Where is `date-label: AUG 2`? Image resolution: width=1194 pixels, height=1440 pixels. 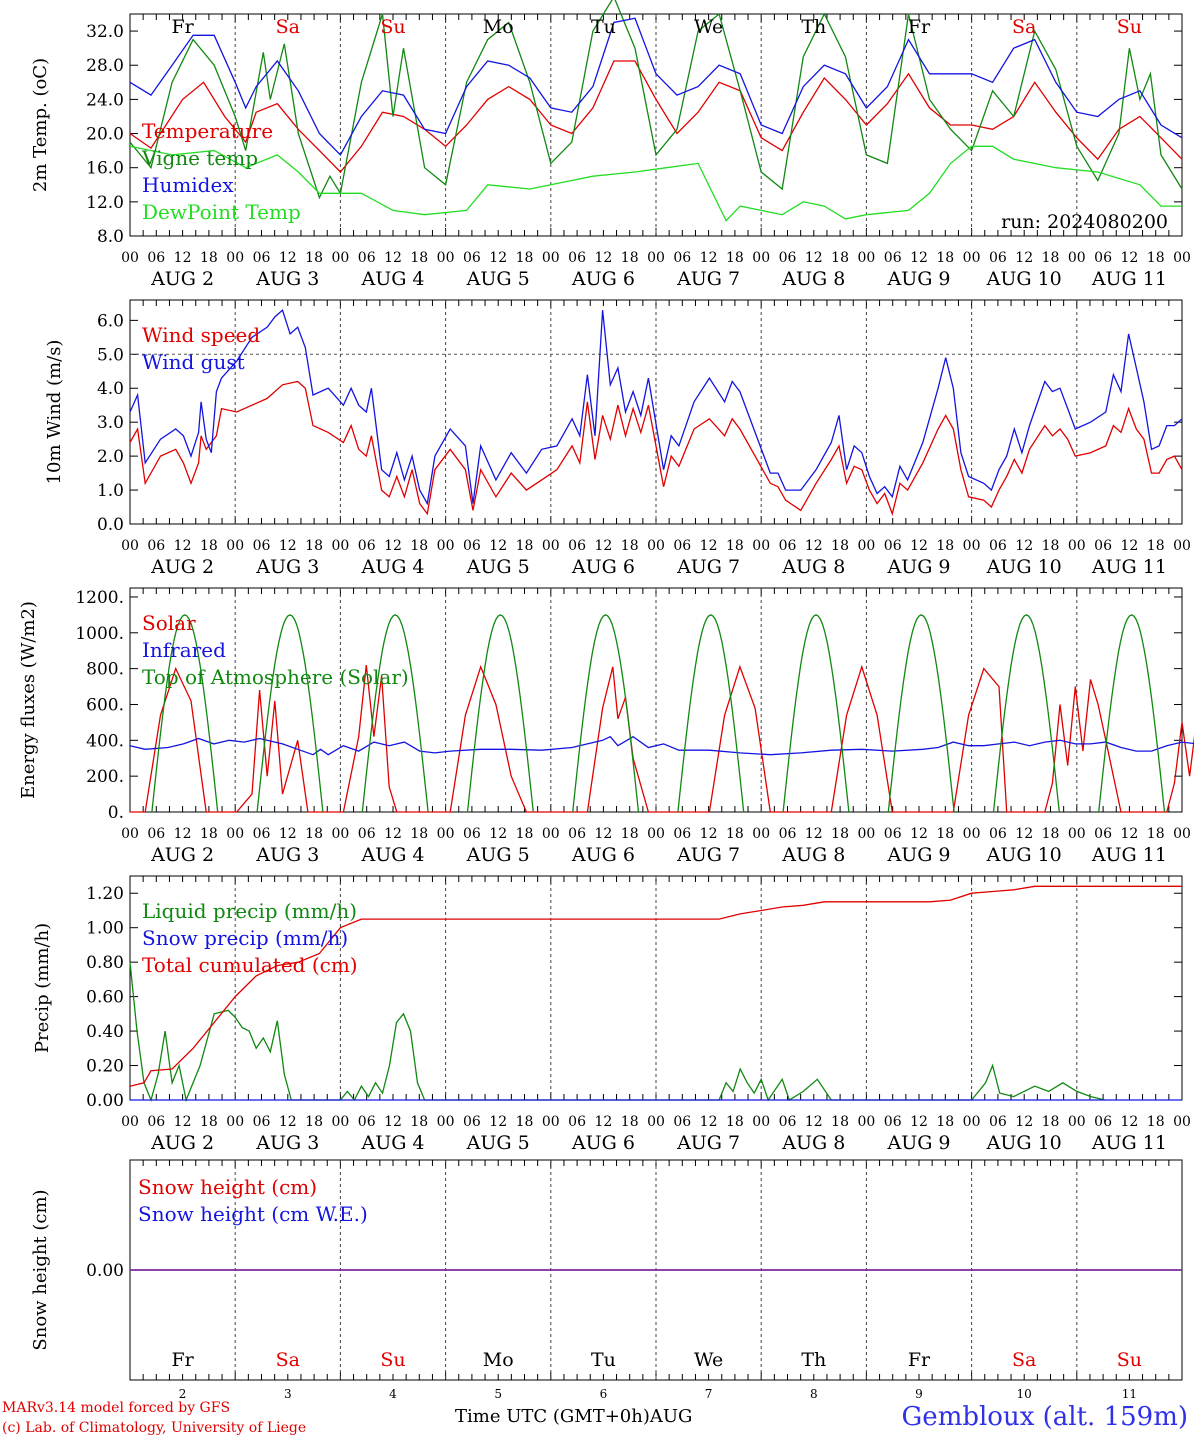 date-label: AUG 2 is located at coordinates (182, 567).